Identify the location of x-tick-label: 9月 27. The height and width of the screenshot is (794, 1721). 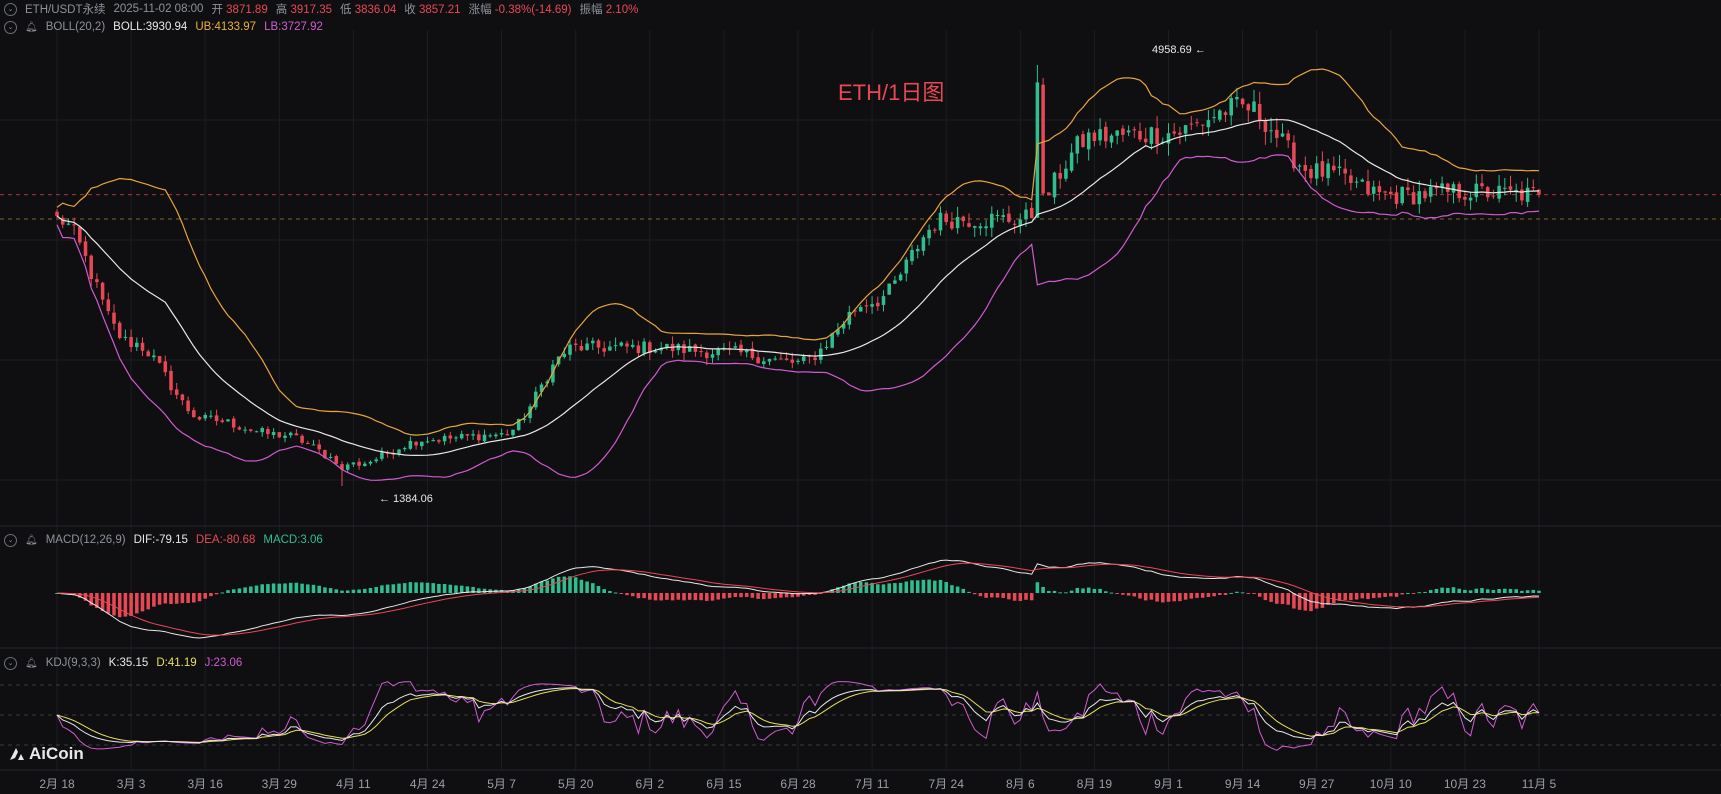
(1317, 784).